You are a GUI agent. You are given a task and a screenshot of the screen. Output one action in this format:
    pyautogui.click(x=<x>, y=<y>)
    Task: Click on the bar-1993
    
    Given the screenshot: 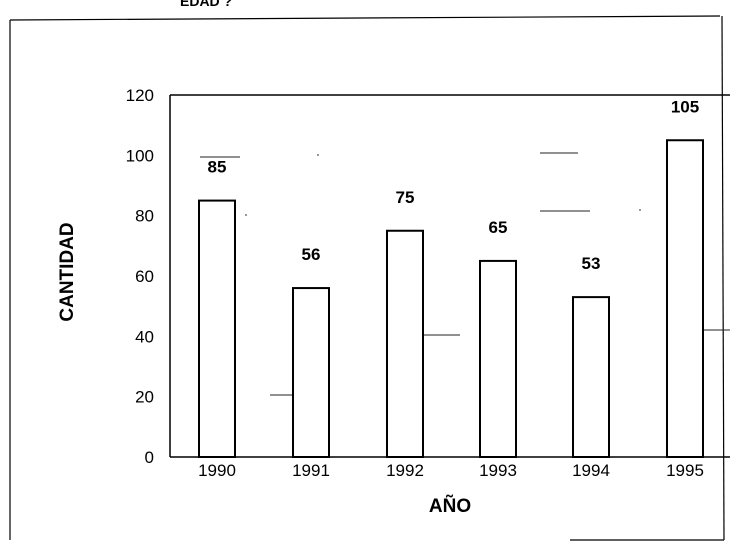 What is the action you would take?
    pyautogui.click(x=498, y=358)
    